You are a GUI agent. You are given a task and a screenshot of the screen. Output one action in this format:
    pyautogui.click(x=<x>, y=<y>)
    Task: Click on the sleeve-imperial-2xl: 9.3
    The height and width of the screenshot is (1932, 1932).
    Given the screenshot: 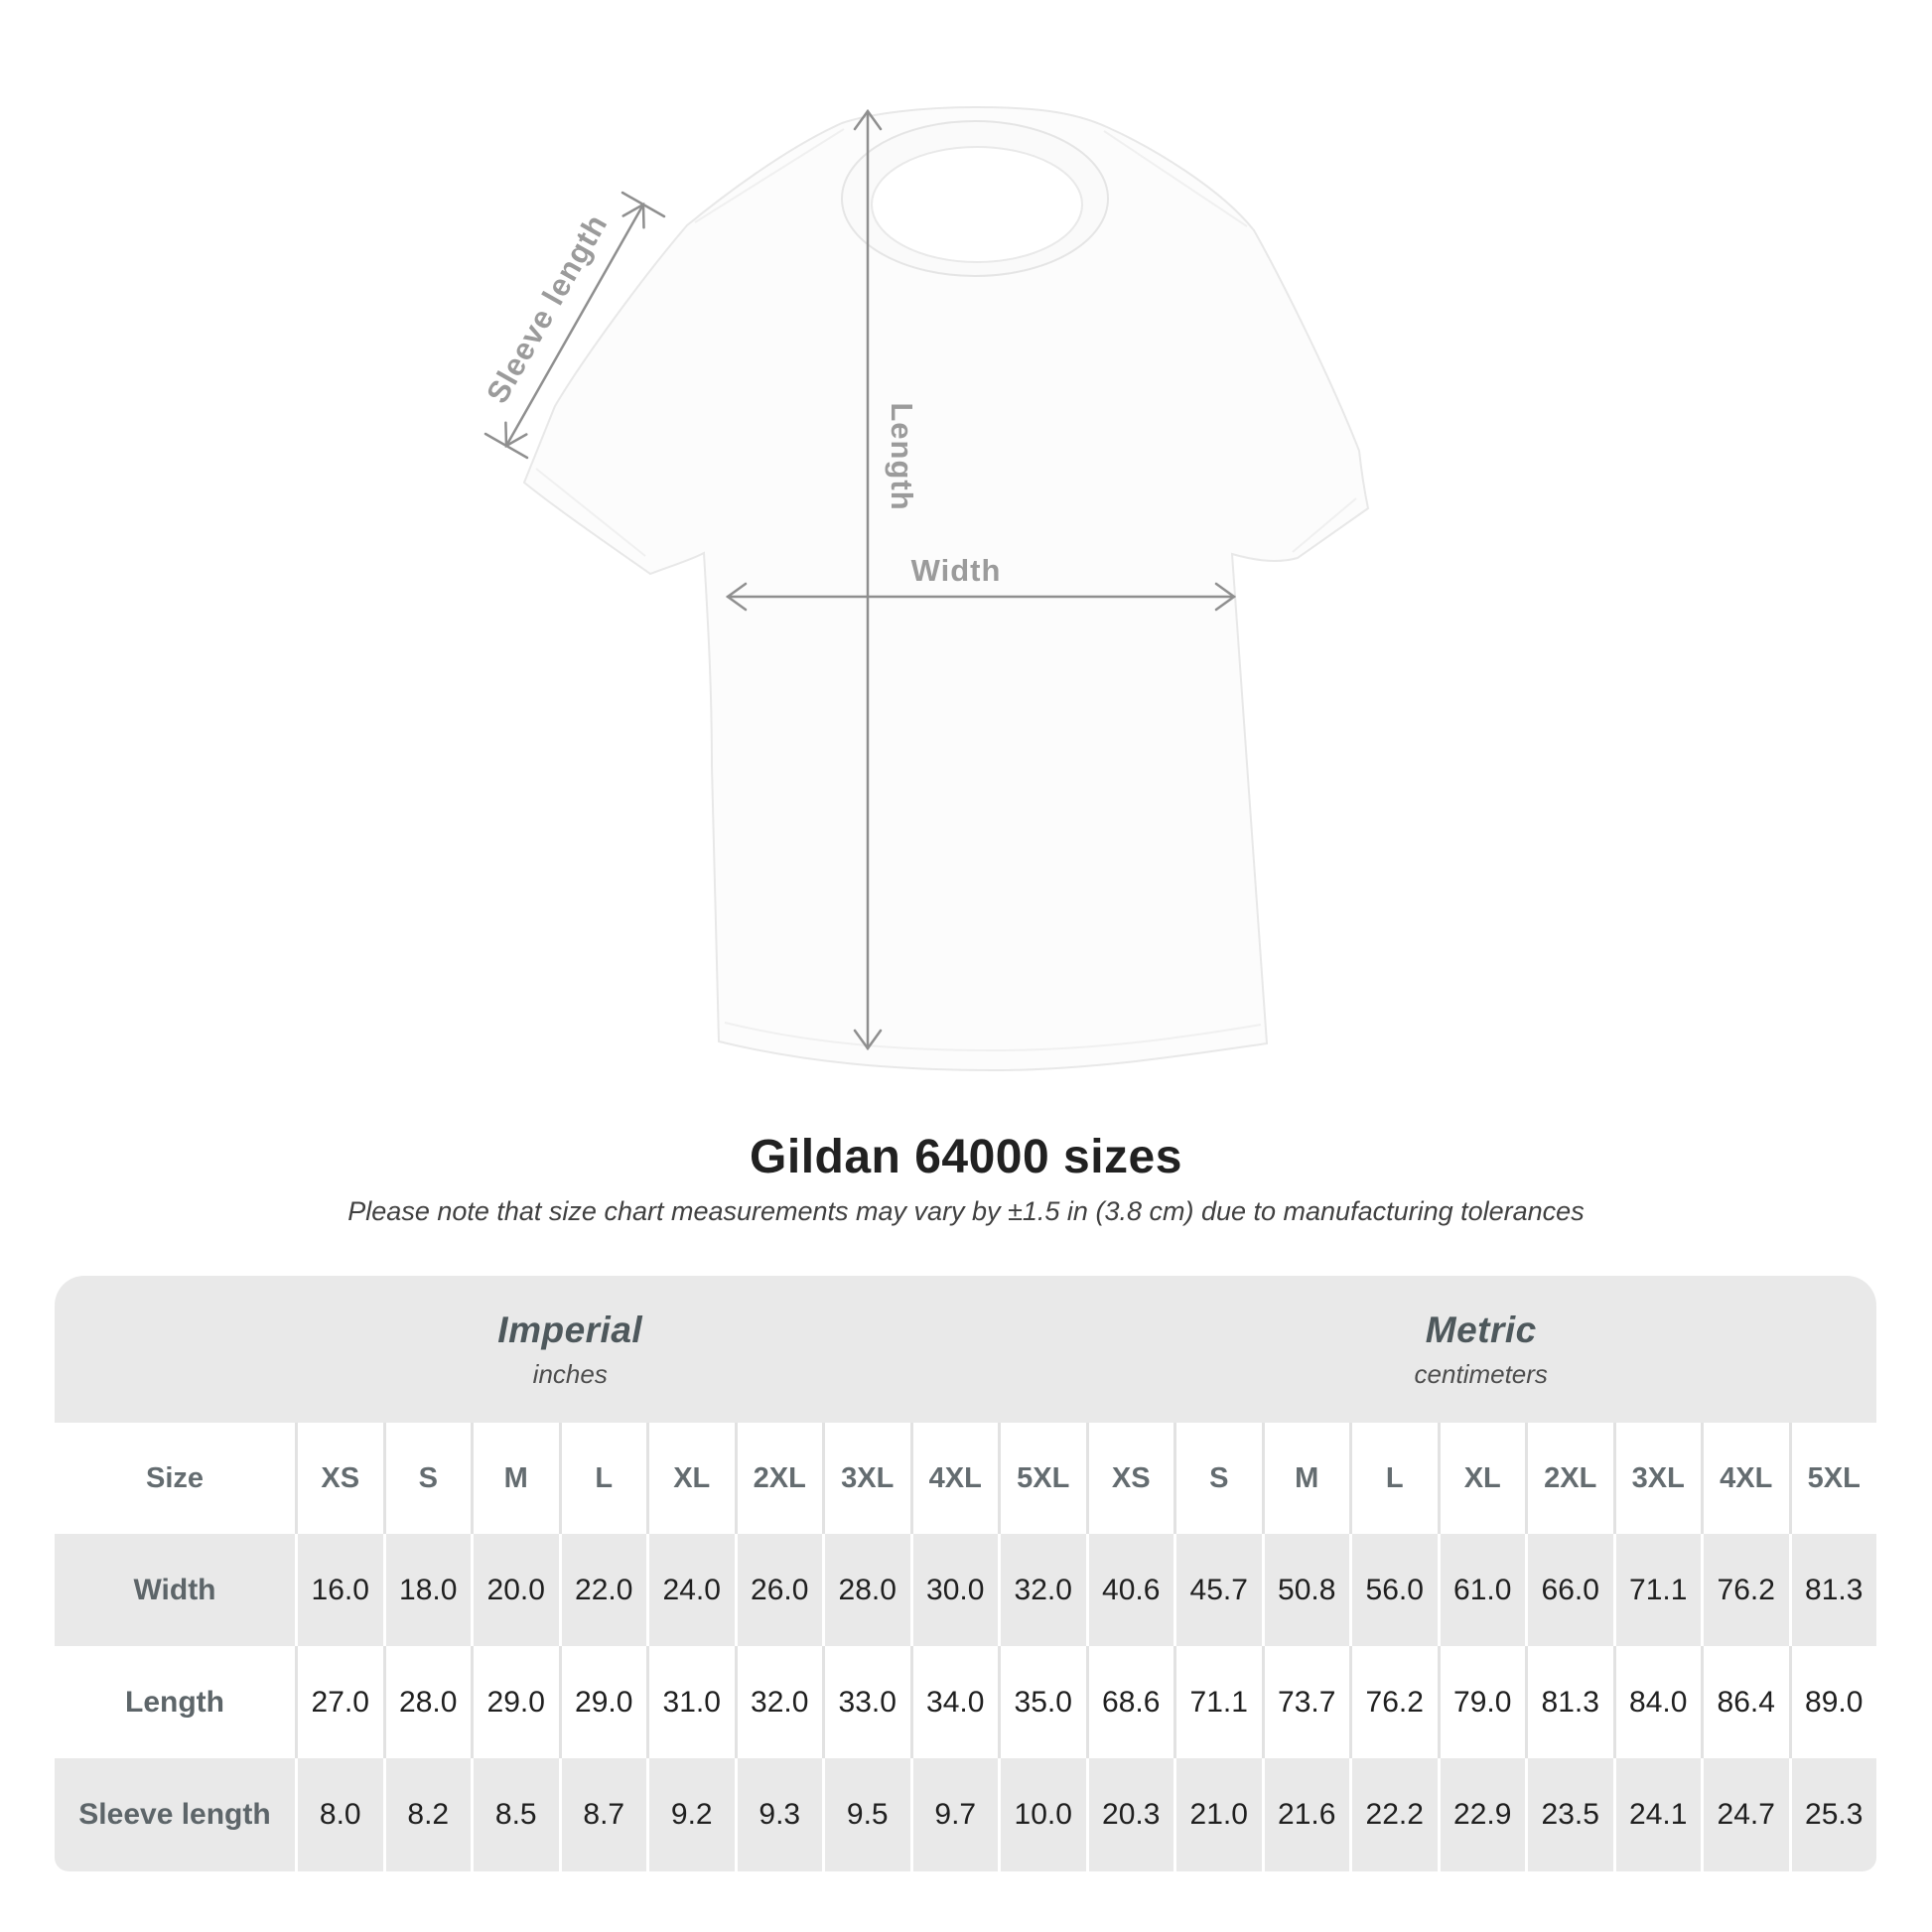 What is the action you would take?
    pyautogui.click(x=778, y=1815)
    